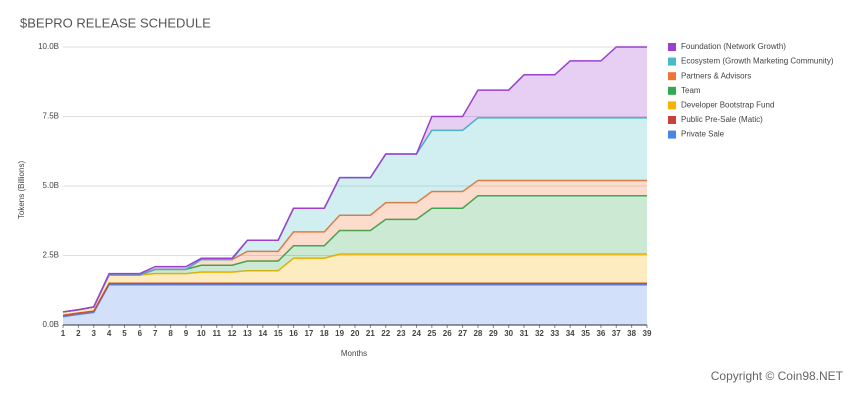 The width and height of the screenshot is (852, 402). What do you see at coordinates (48, 46) in the screenshot?
I see `y-tick-label: 10.0B` at bounding box center [48, 46].